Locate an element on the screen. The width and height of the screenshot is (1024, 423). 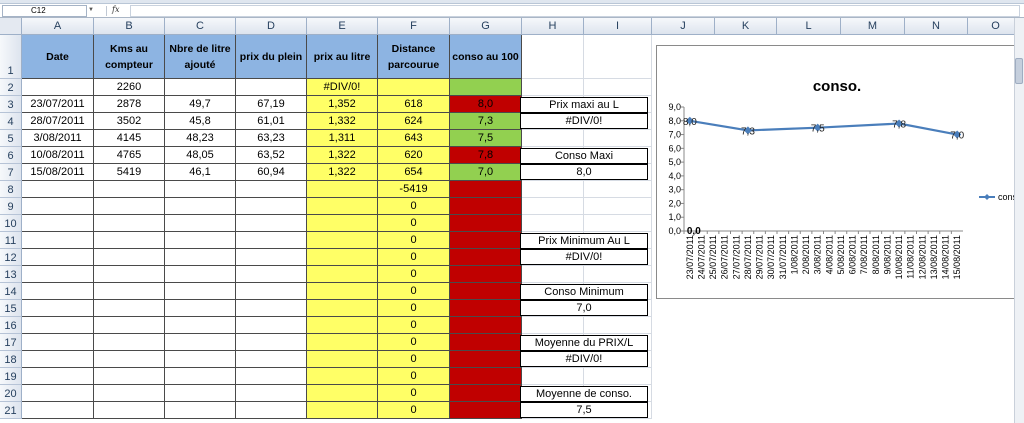
row-header: 5 is located at coordinates (11, 138).